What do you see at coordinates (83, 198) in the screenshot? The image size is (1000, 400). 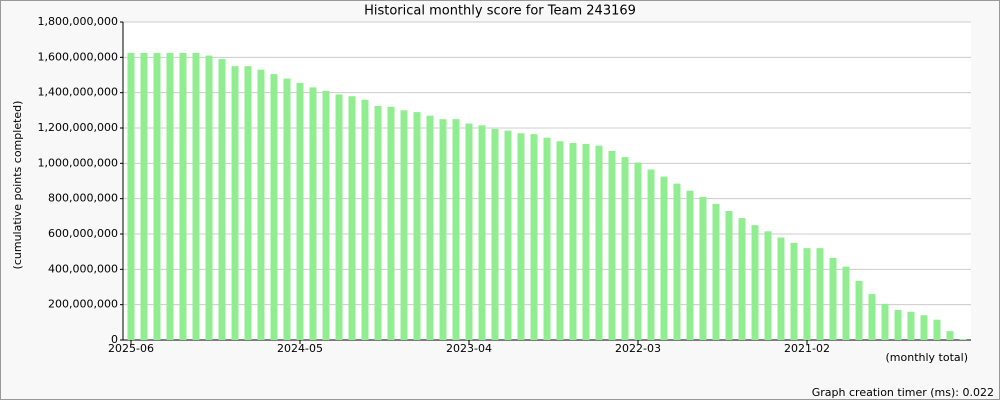 I see `y-tick-label: 800,000,000` at bounding box center [83, 198].